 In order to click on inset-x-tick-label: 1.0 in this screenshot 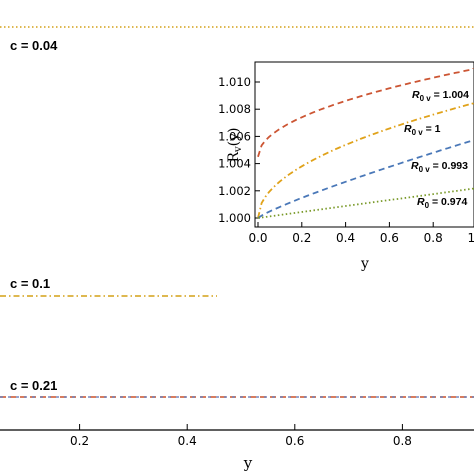, I will do `click(470, 238)`.